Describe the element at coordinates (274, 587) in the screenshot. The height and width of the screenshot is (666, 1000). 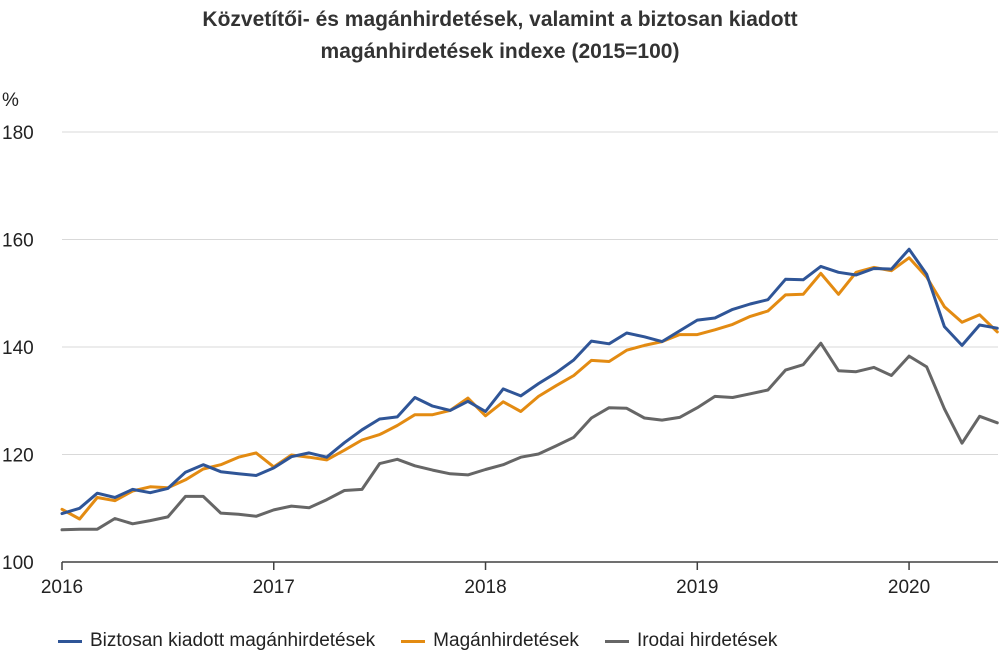
I see `x-tick-label: 2017` at that location.